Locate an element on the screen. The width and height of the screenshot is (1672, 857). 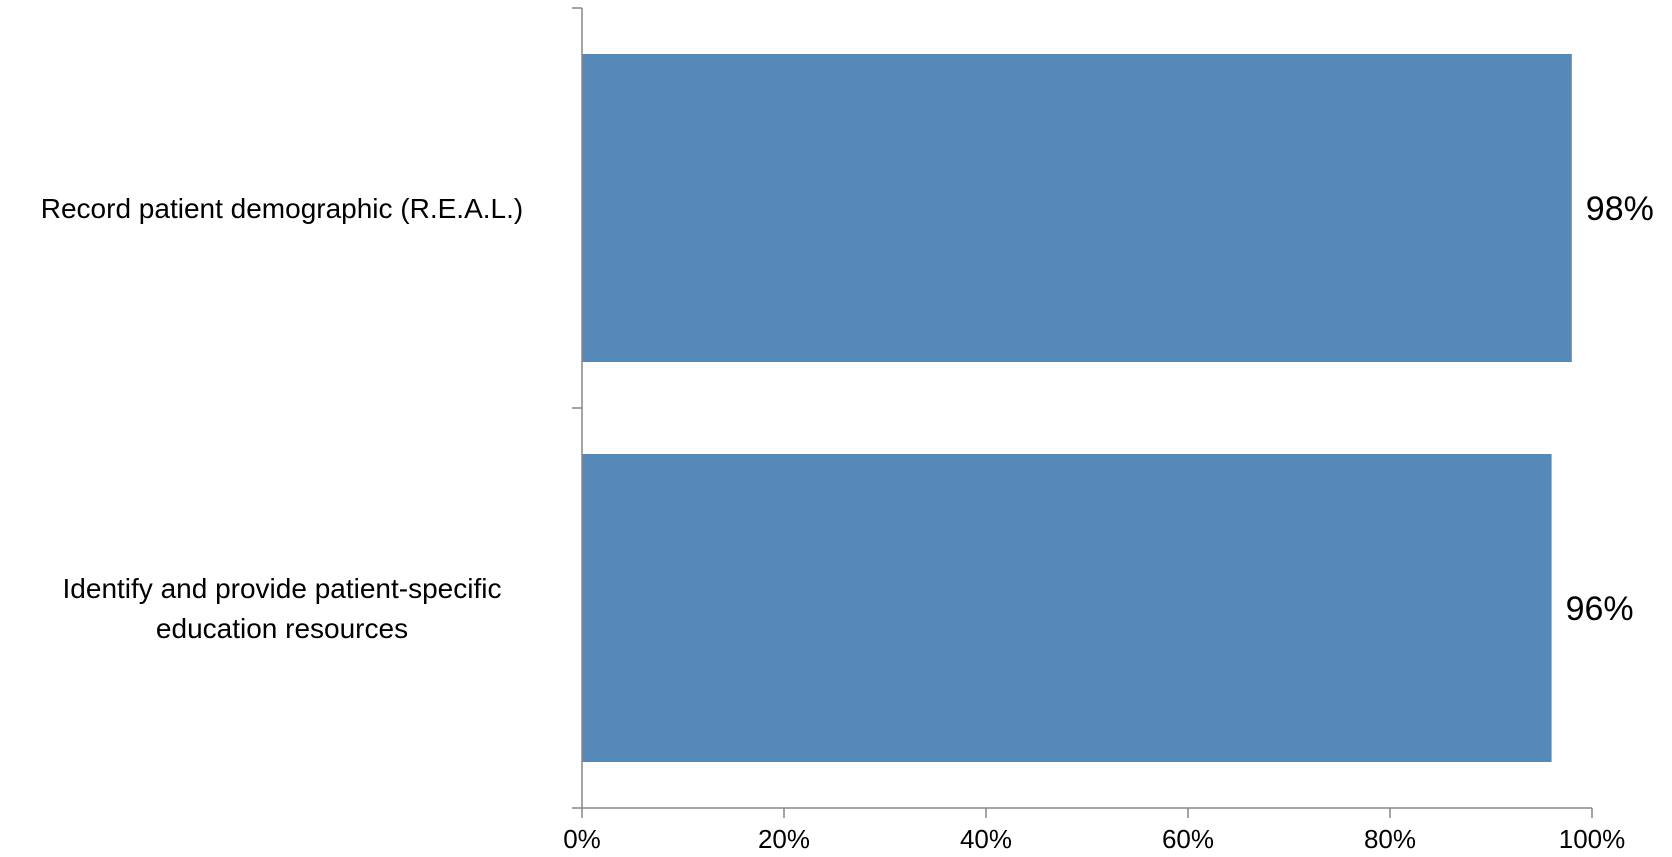
x-tick-label: 40% is located at coordinates (986, 839).